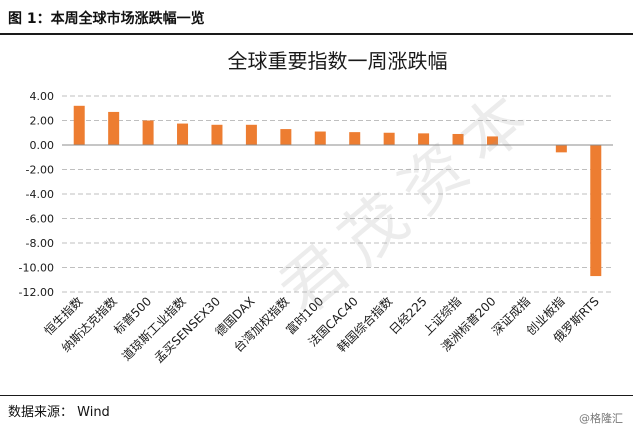  I want to click on header-rule, so click(316, 34).